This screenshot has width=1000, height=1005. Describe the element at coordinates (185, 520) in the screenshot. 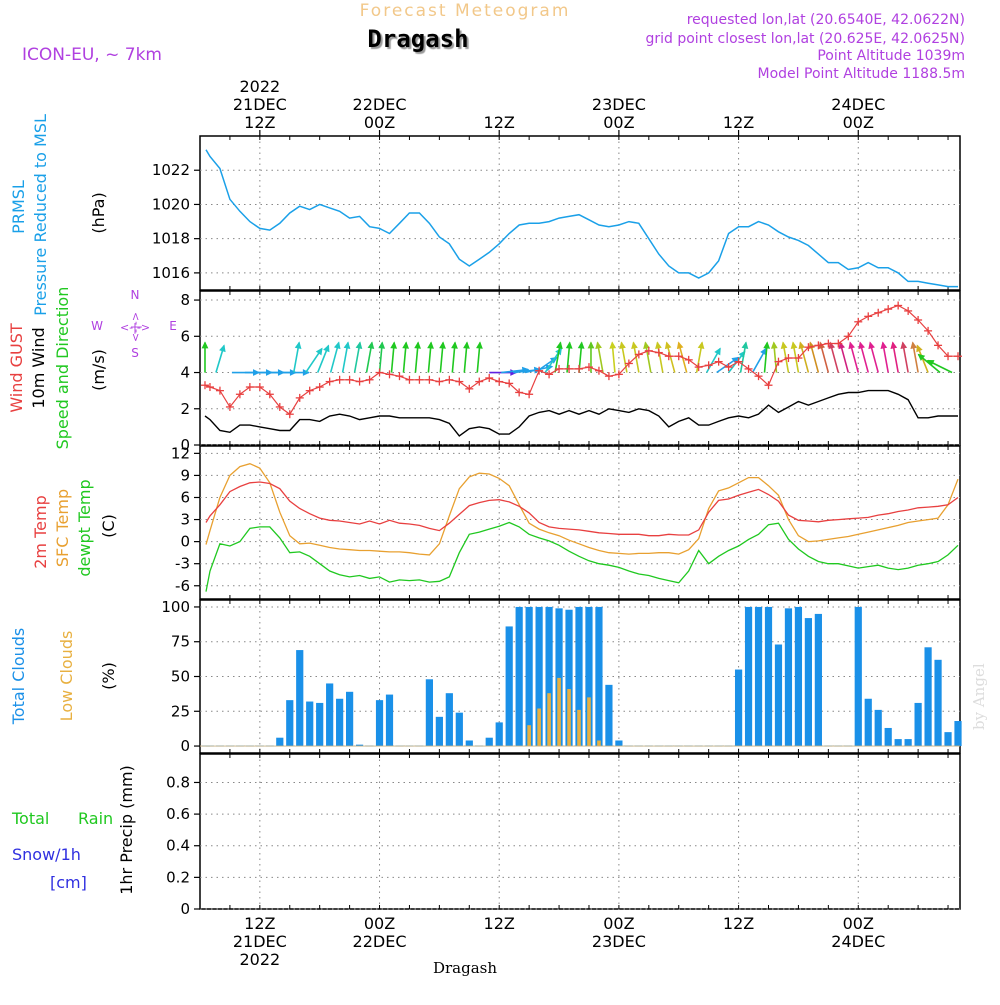

I see `y-tick-label: 3` at that location.